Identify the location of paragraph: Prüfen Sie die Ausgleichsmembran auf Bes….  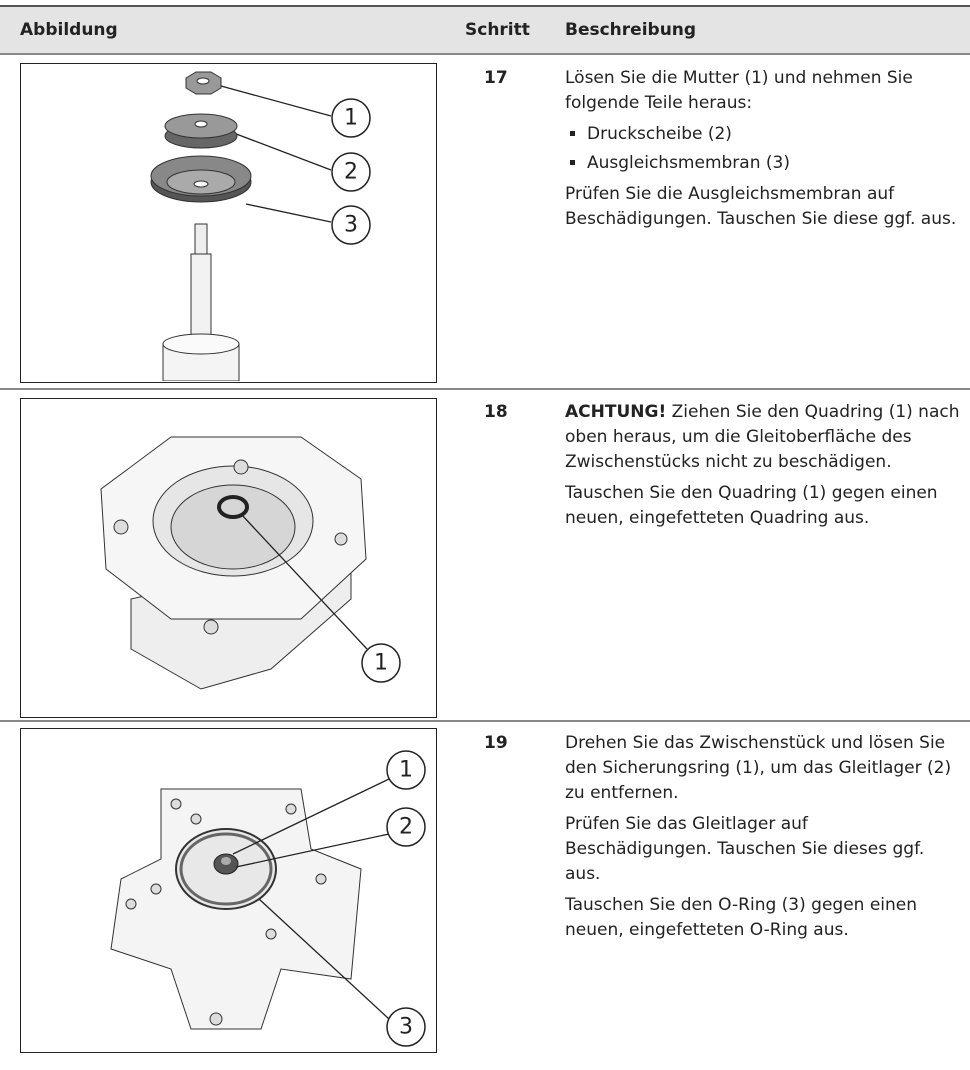
(762, 207).